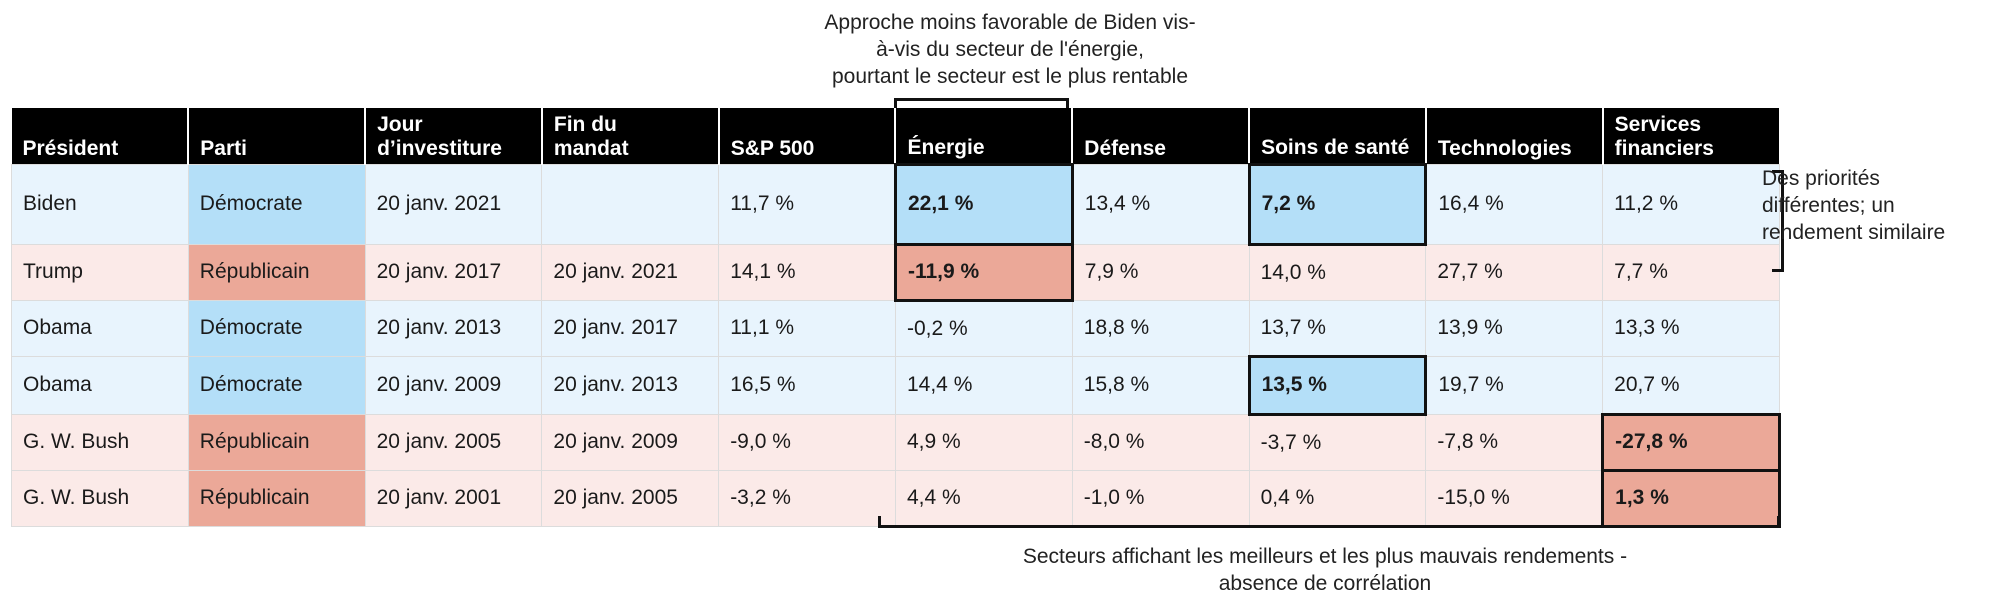 This screenshot has width=2012, height=609. What do you see at coordinates (1691, 204) in the screenshot?
I see `financials-value-cell: 11,2 %` at bounding box center [1691, 204].